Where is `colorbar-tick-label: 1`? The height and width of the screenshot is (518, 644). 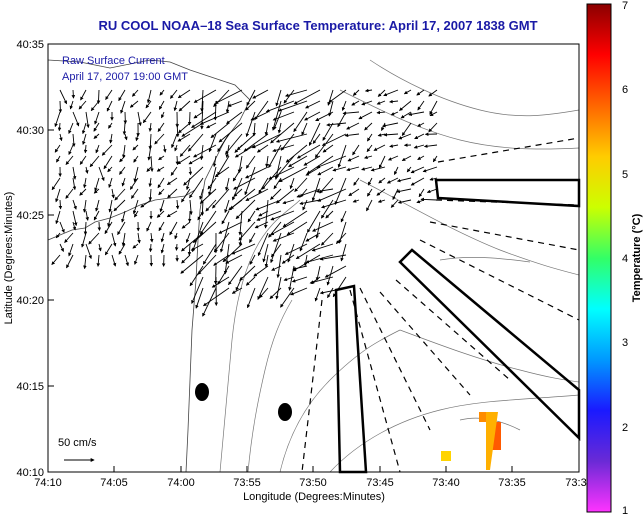 colorbar-tick-label: 1 is located at coordinates (625, 511).